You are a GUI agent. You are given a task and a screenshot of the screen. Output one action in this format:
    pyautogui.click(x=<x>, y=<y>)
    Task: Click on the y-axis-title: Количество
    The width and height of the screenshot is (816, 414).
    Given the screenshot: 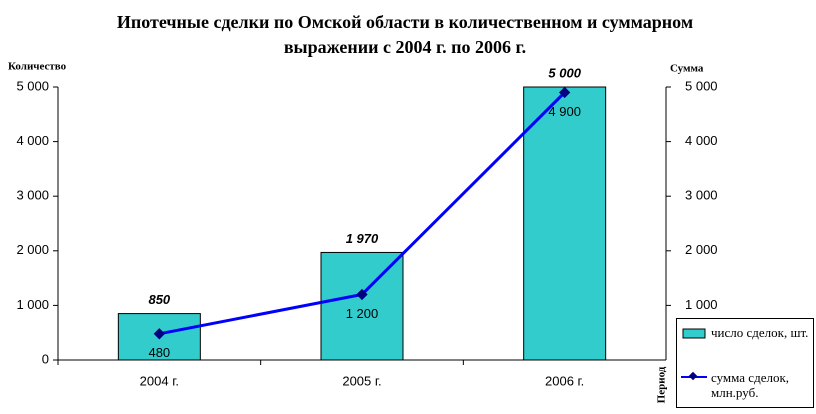 What is the action you would take?
    pyautogui.click(x=37, y=67)
    